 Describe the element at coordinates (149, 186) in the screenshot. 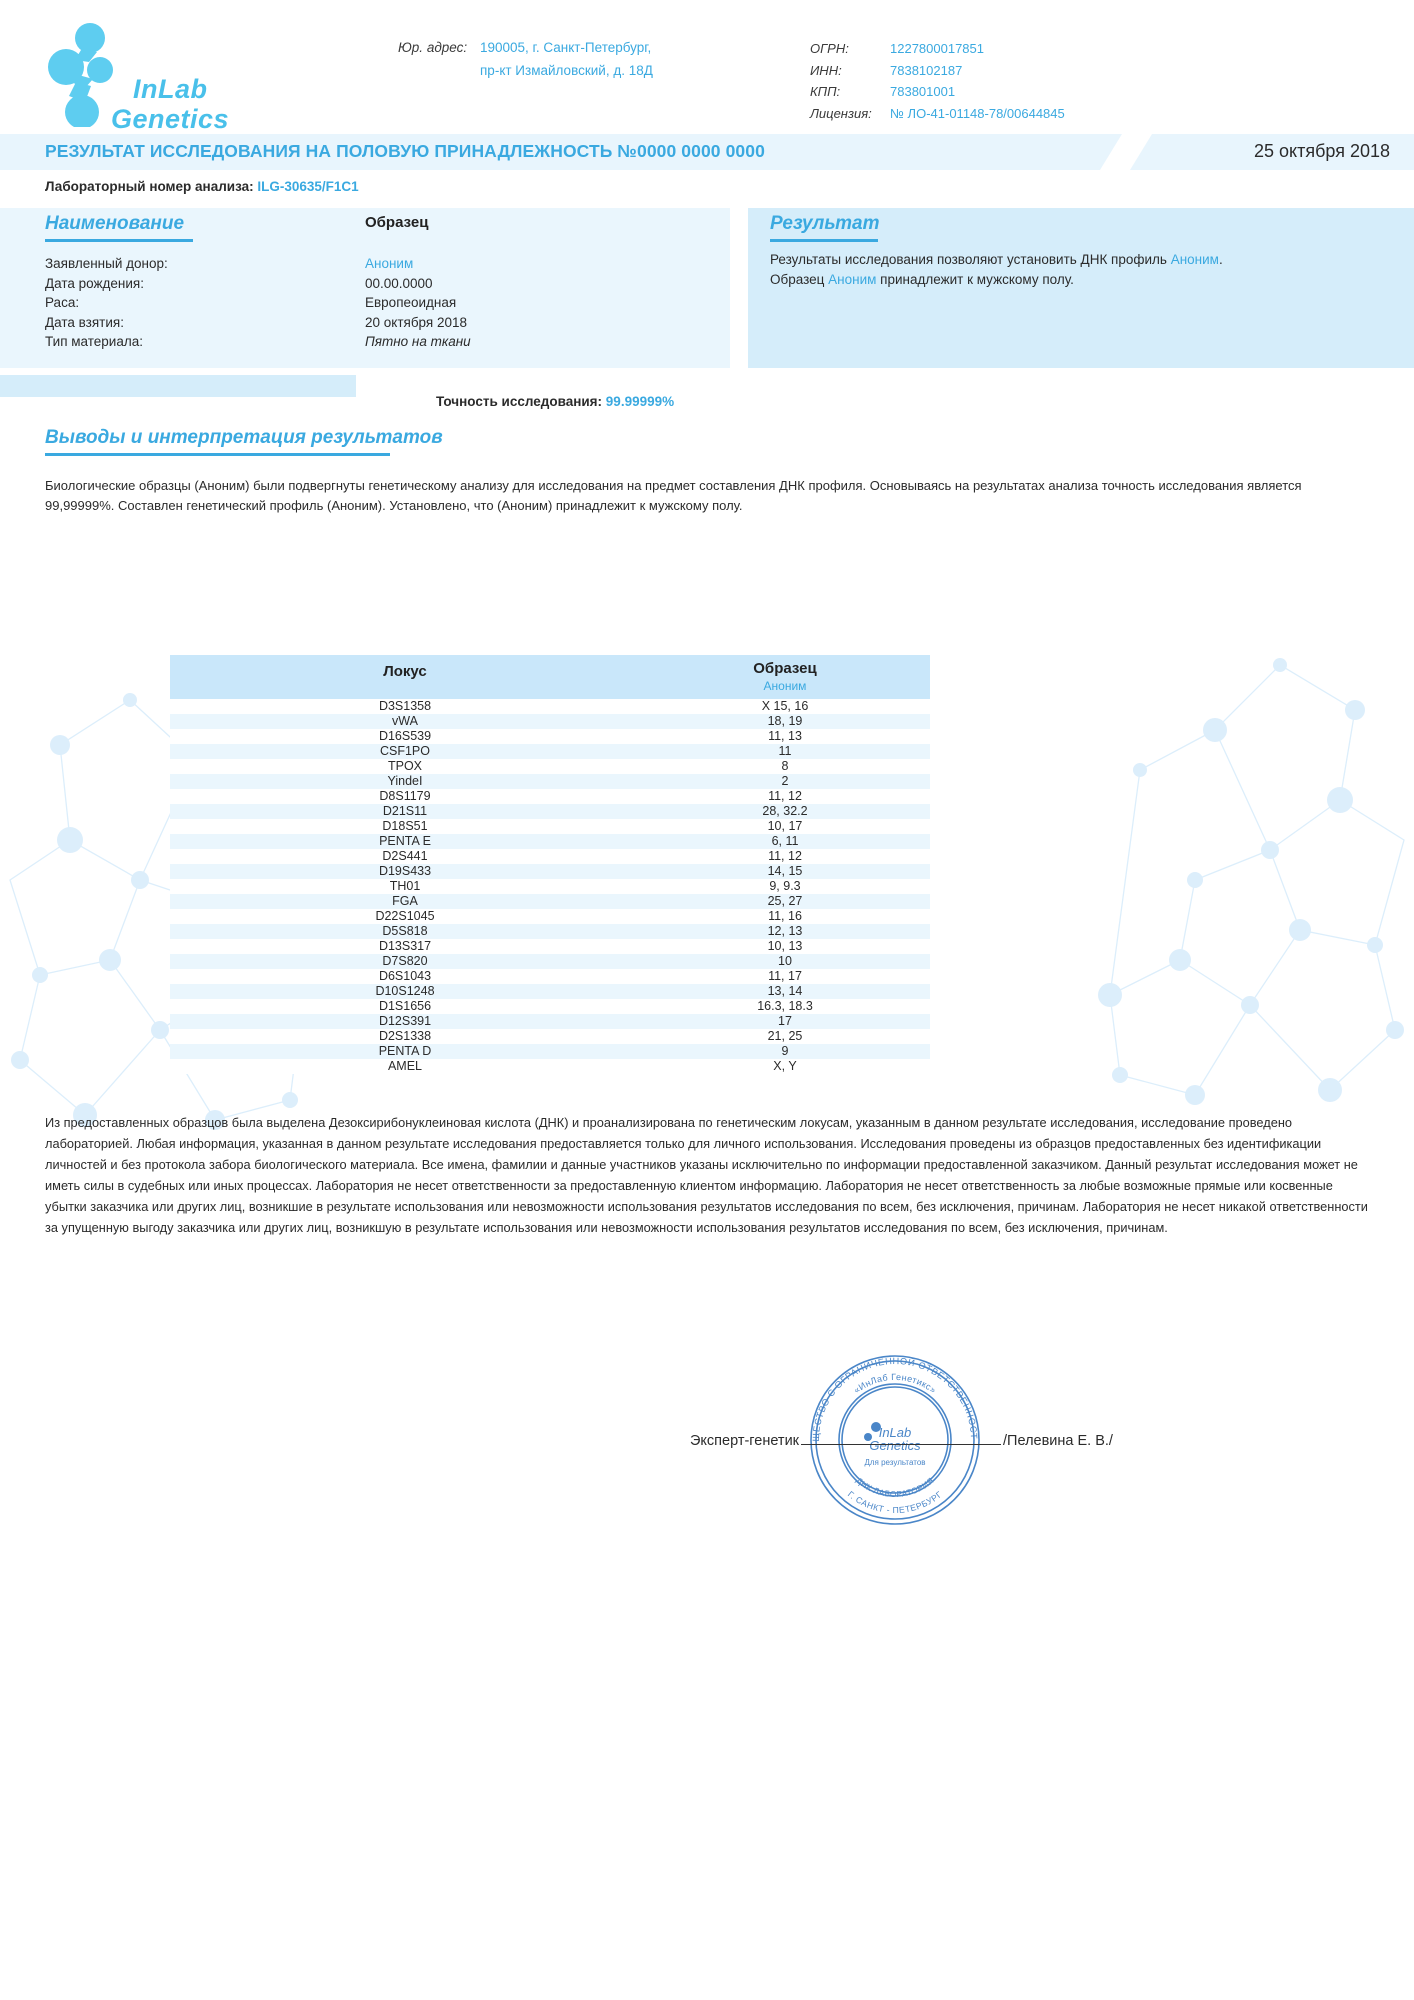

I see `lab-number-label: Лабораторный номер анализа:` at that location.